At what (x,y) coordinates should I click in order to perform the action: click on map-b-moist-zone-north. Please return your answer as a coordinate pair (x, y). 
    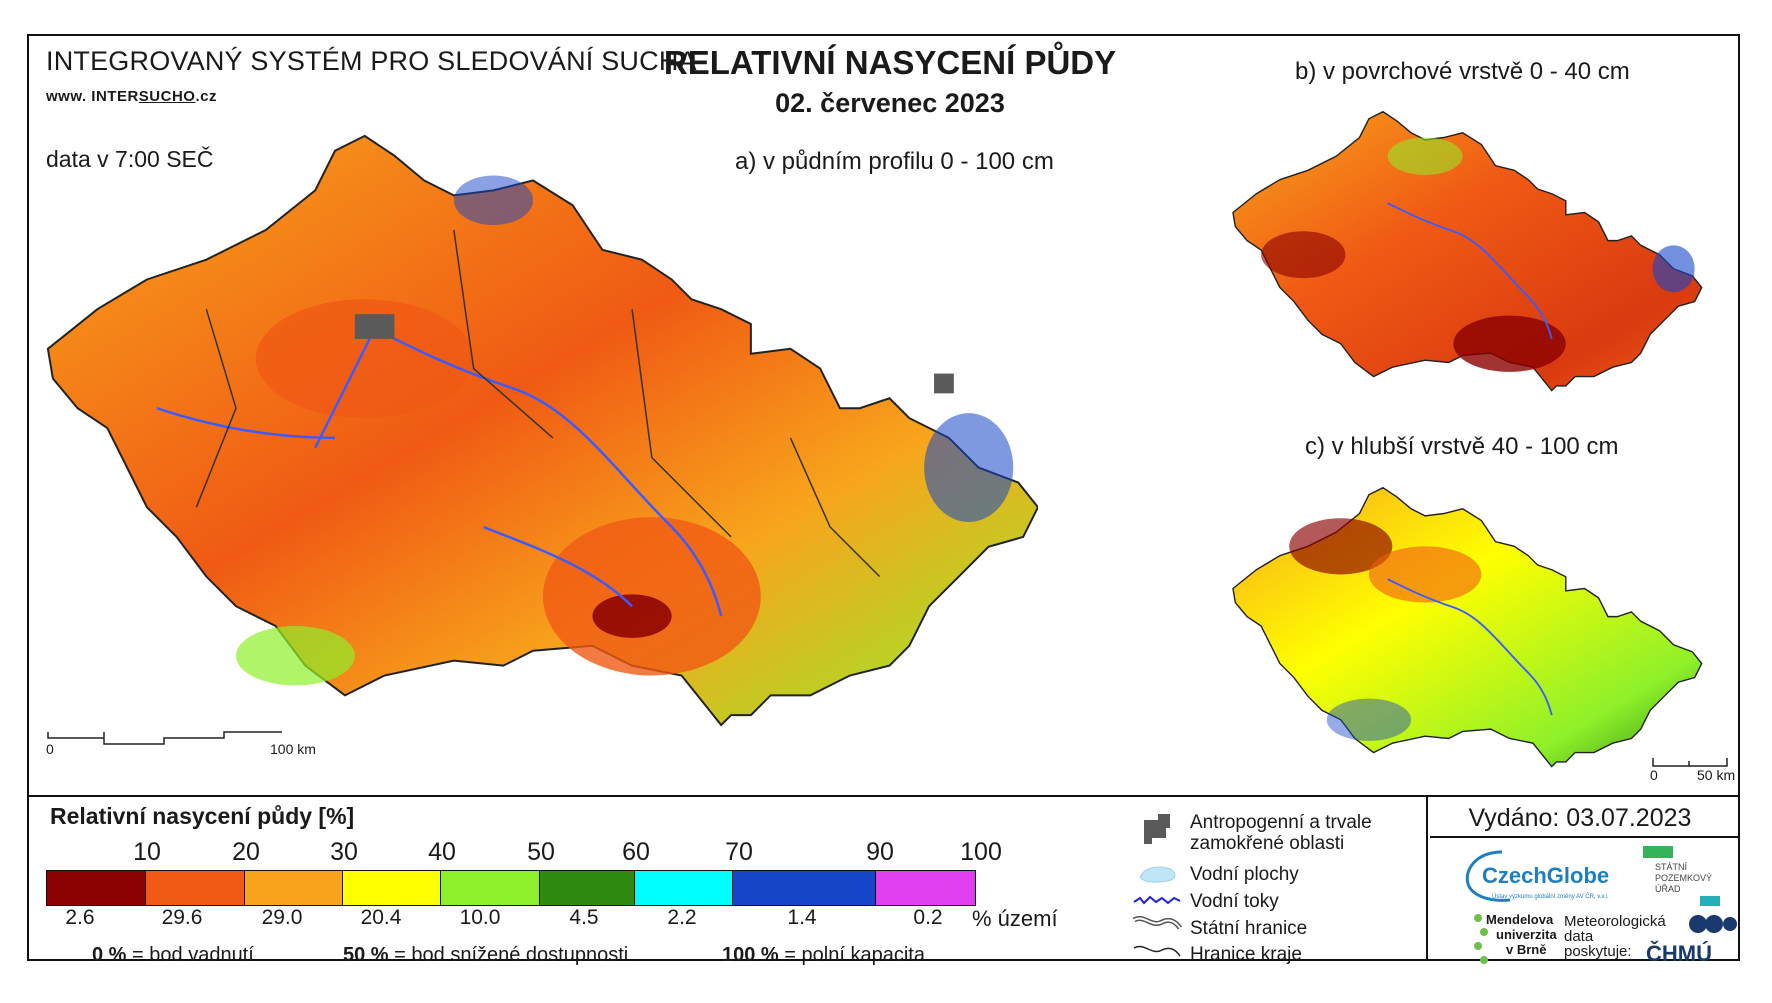
    Looking at the image, I should click on (1425, 156).